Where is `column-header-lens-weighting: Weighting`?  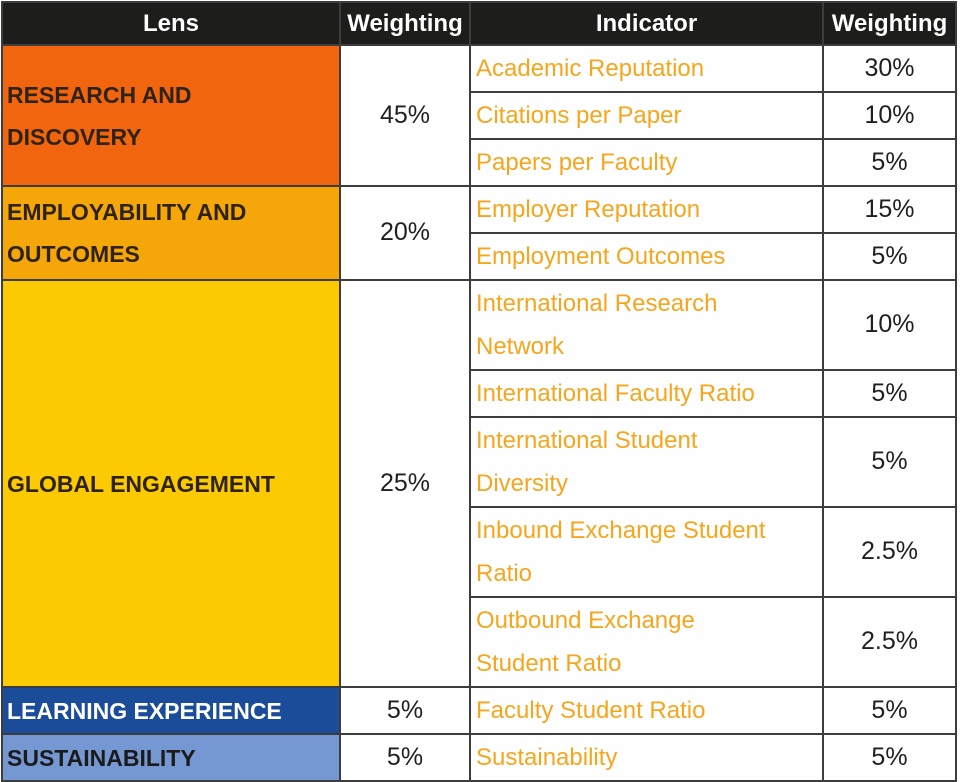 column-header-lens-weighting: Weighting is located at coordinates (405, 23).